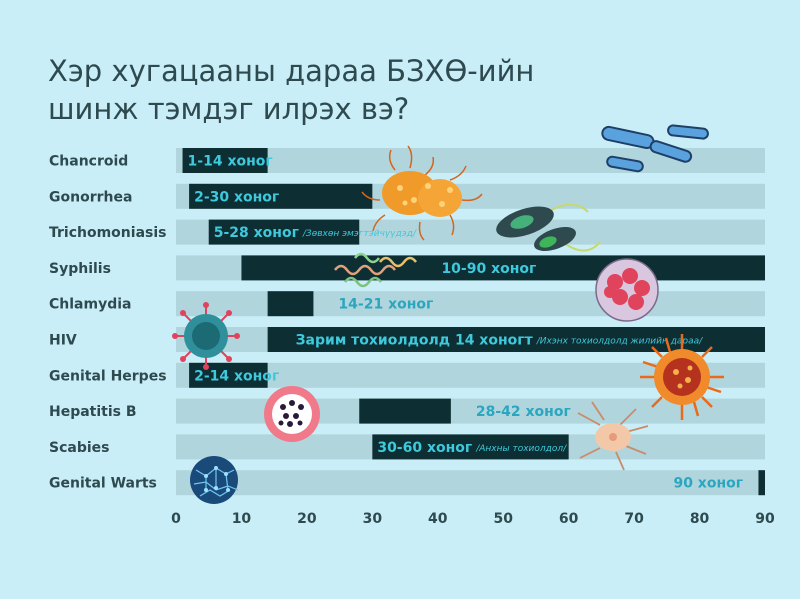 This screenshot has height=599, width=800. Describe the element at coordinates (422, 193) in the screenshot. I see `orange-bacterium-icon` at that location.